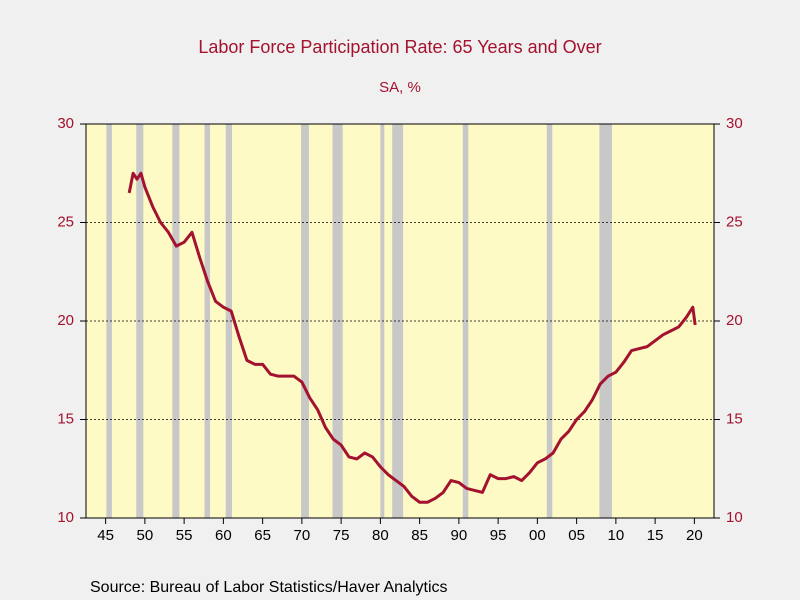  What do you see at coordinates (616, 535) in the screenshot?
I see `x-tick-label: 10` at bounding box center [616, 535].